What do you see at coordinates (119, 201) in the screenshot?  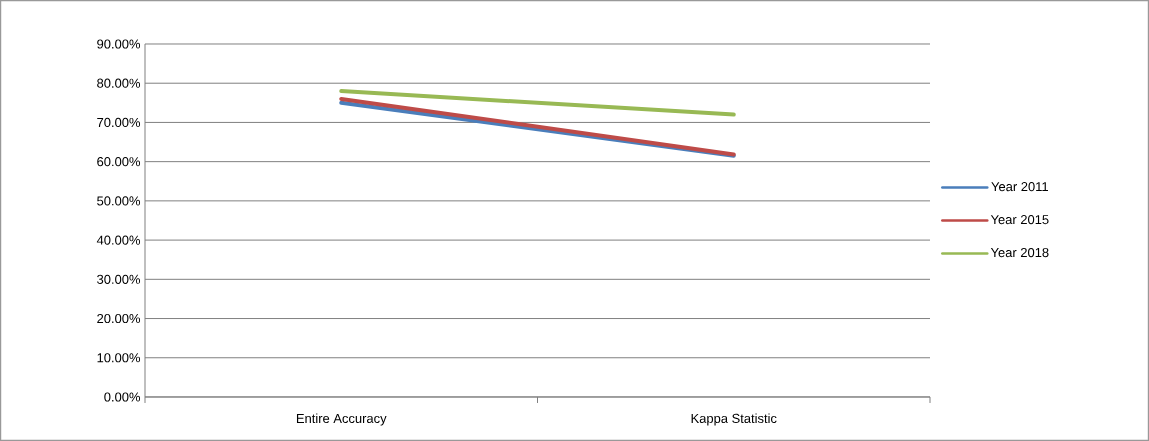 I see `y-tick-label: 50.00%` at bounding box center [119, 201].